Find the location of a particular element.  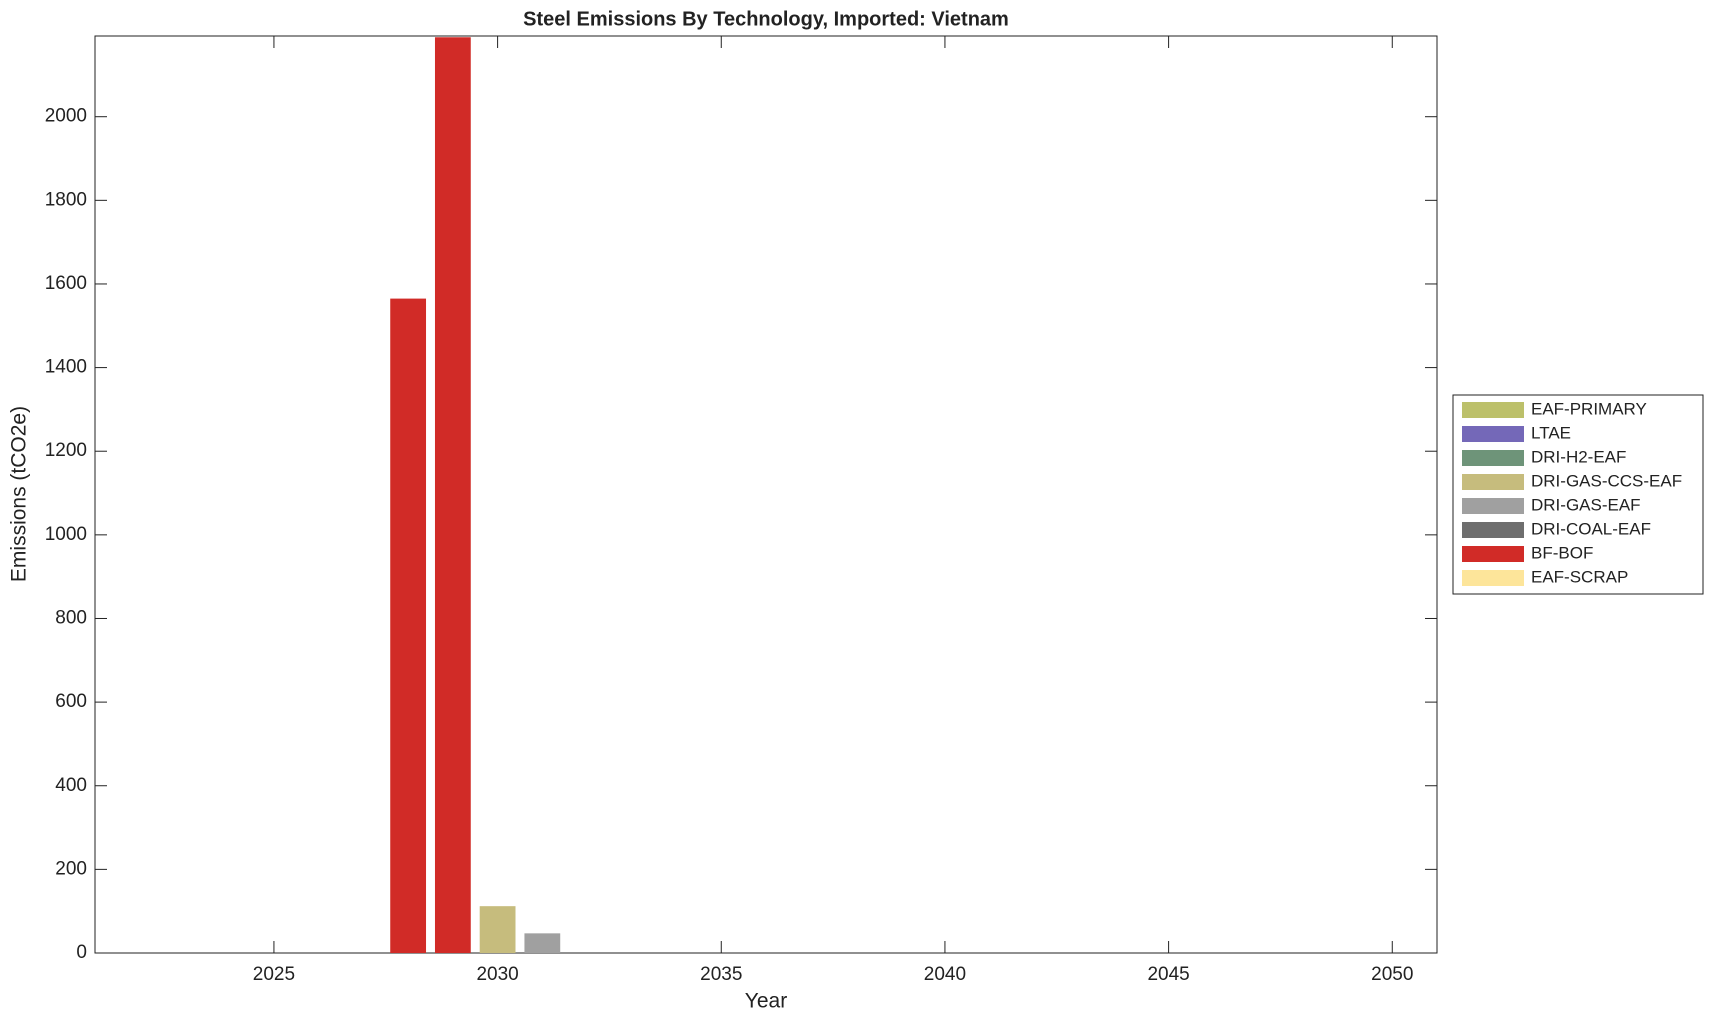

y-tick-label: 1400 is located at coordinates (66, 367).